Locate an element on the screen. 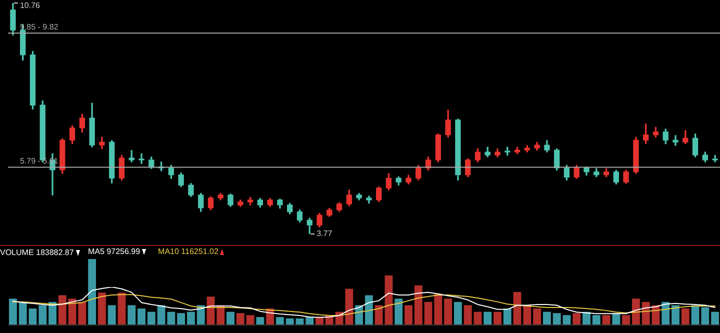 Image resolution: width=720 pixels, height=333 pixels. annotation: 3.77 is located at coordinates (324, 233).